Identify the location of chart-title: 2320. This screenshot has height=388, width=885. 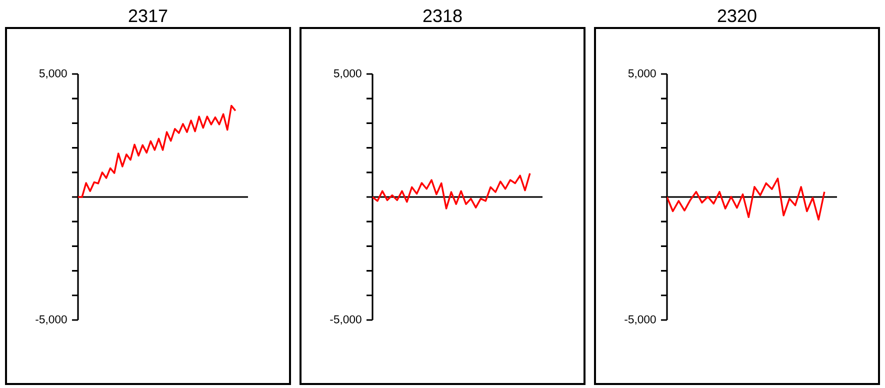
(737, 15).